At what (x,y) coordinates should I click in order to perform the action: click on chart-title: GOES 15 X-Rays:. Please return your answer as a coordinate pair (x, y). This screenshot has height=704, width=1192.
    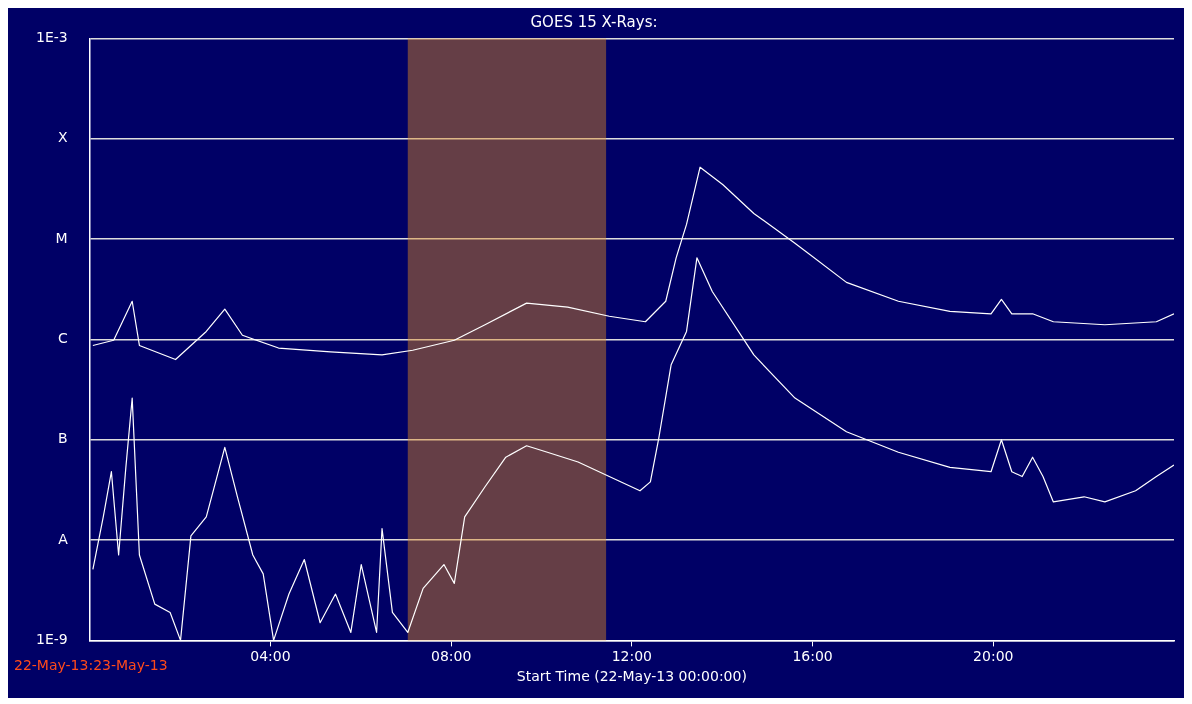
    Looking at the image, I should click on (594, 22).